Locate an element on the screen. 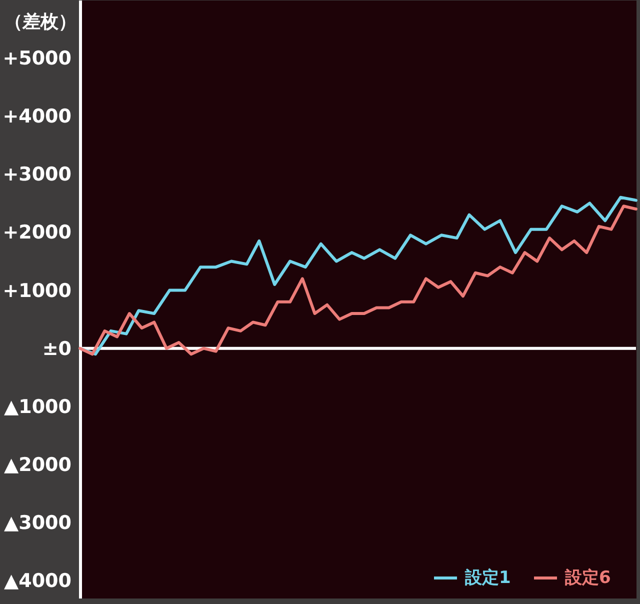 This screenshot has height=604, width=640. y-tick-label: +5000 is located at coordinates (37, 59).